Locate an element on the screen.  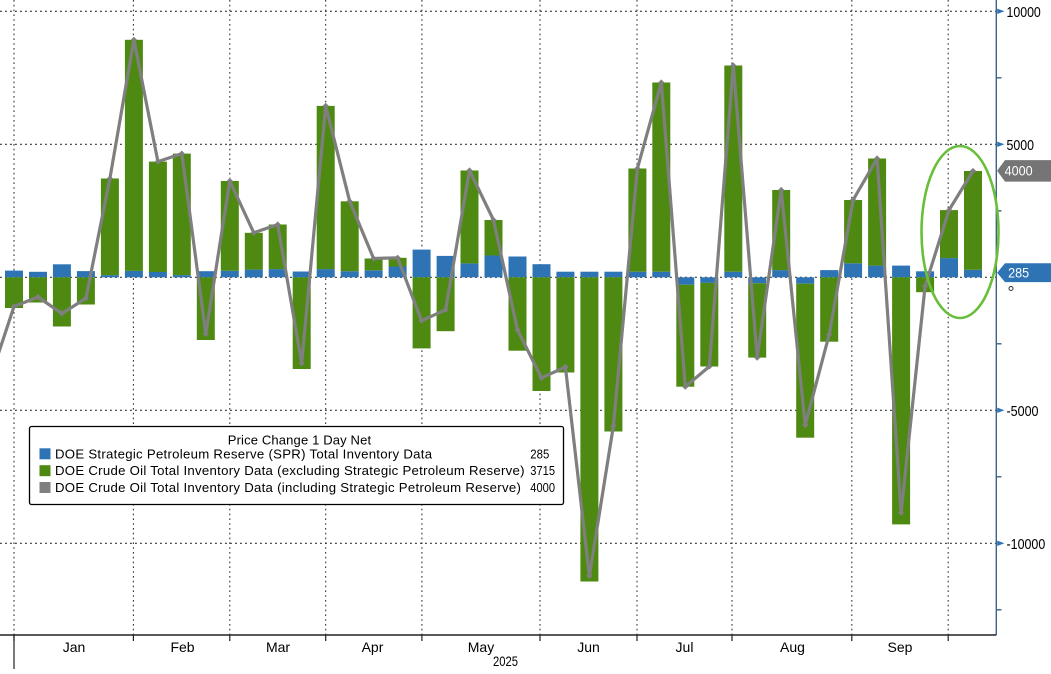
svg-text: Apr is located at coordinates (373, 647).